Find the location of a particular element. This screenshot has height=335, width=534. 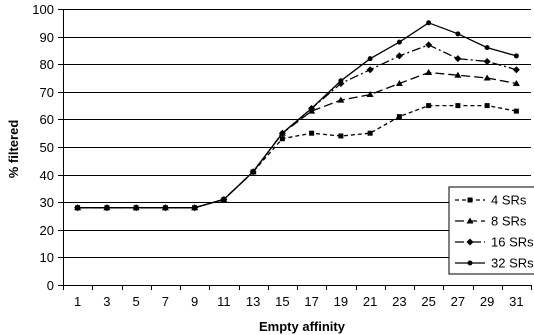

legend-label: 16 SRs is located at coordinates (512, 242).